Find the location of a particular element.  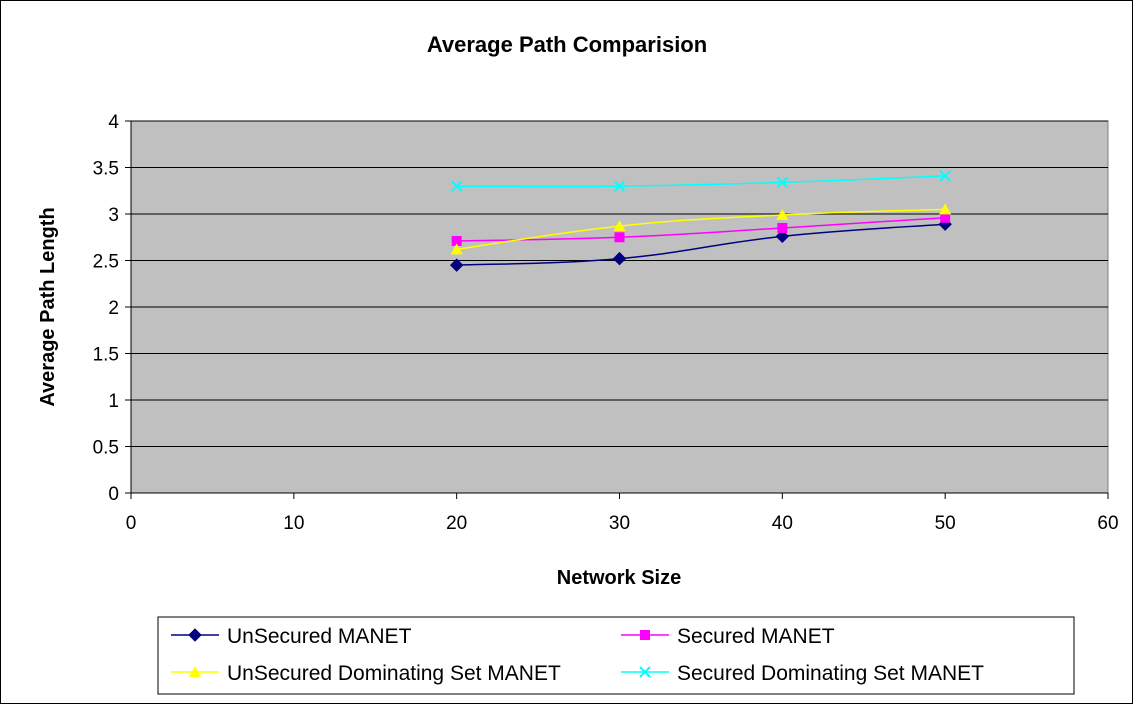

legend-item: Secured MANET is located at coordinates (728, 636).